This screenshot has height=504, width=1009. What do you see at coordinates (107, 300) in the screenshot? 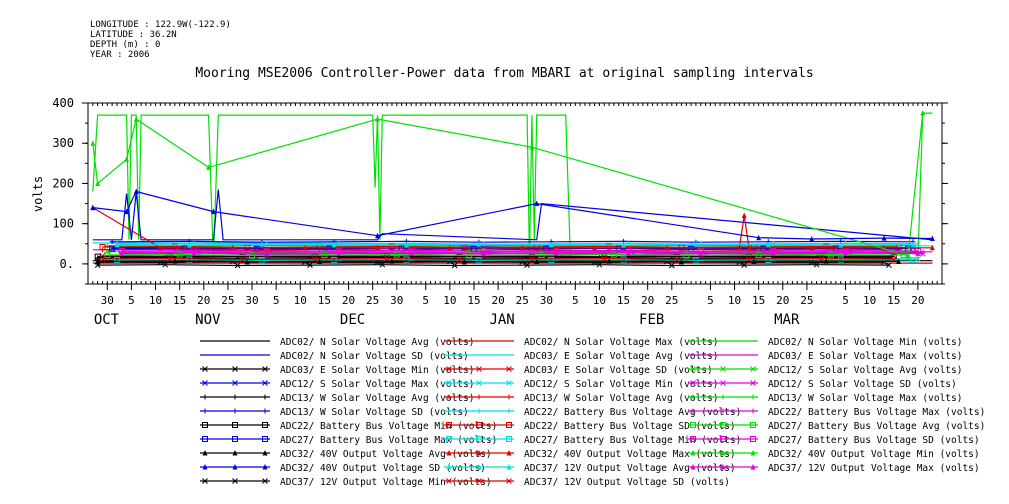
I see `x-tick-label: 30` at bounding box center [107, 300].